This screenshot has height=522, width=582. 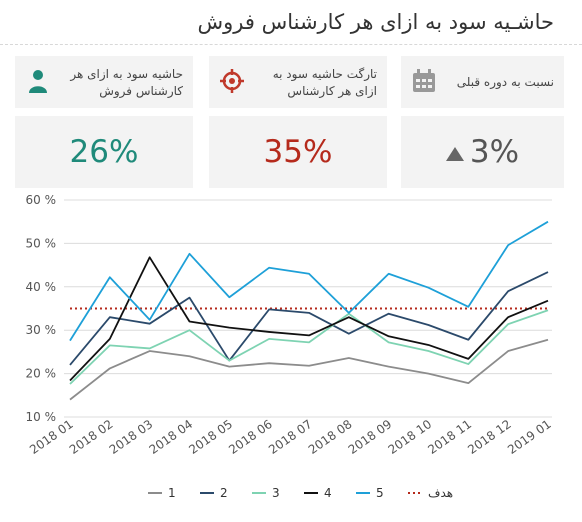 What do you see at coordinates (440, 493) in the screenshot?
I see `legend-label-target: هدف` at bounding box center [440, 493].